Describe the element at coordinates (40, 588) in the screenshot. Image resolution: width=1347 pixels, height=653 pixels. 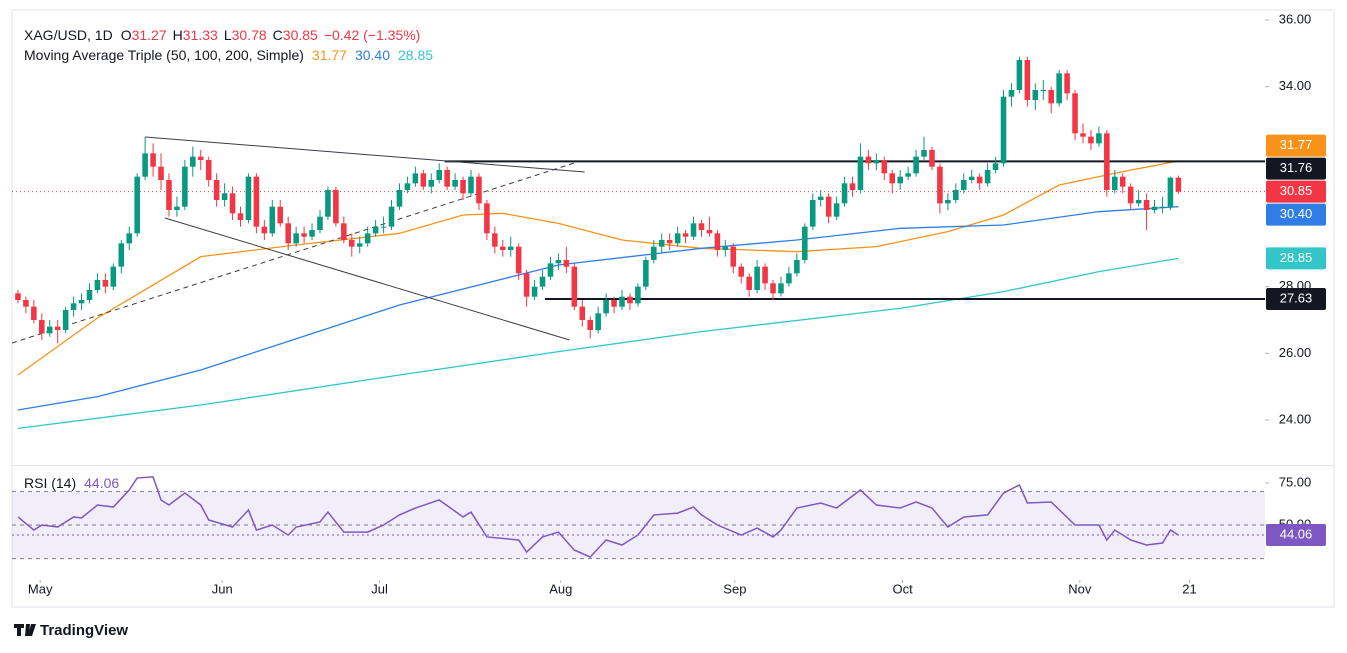
I see `x-tick-label: May` at that location.